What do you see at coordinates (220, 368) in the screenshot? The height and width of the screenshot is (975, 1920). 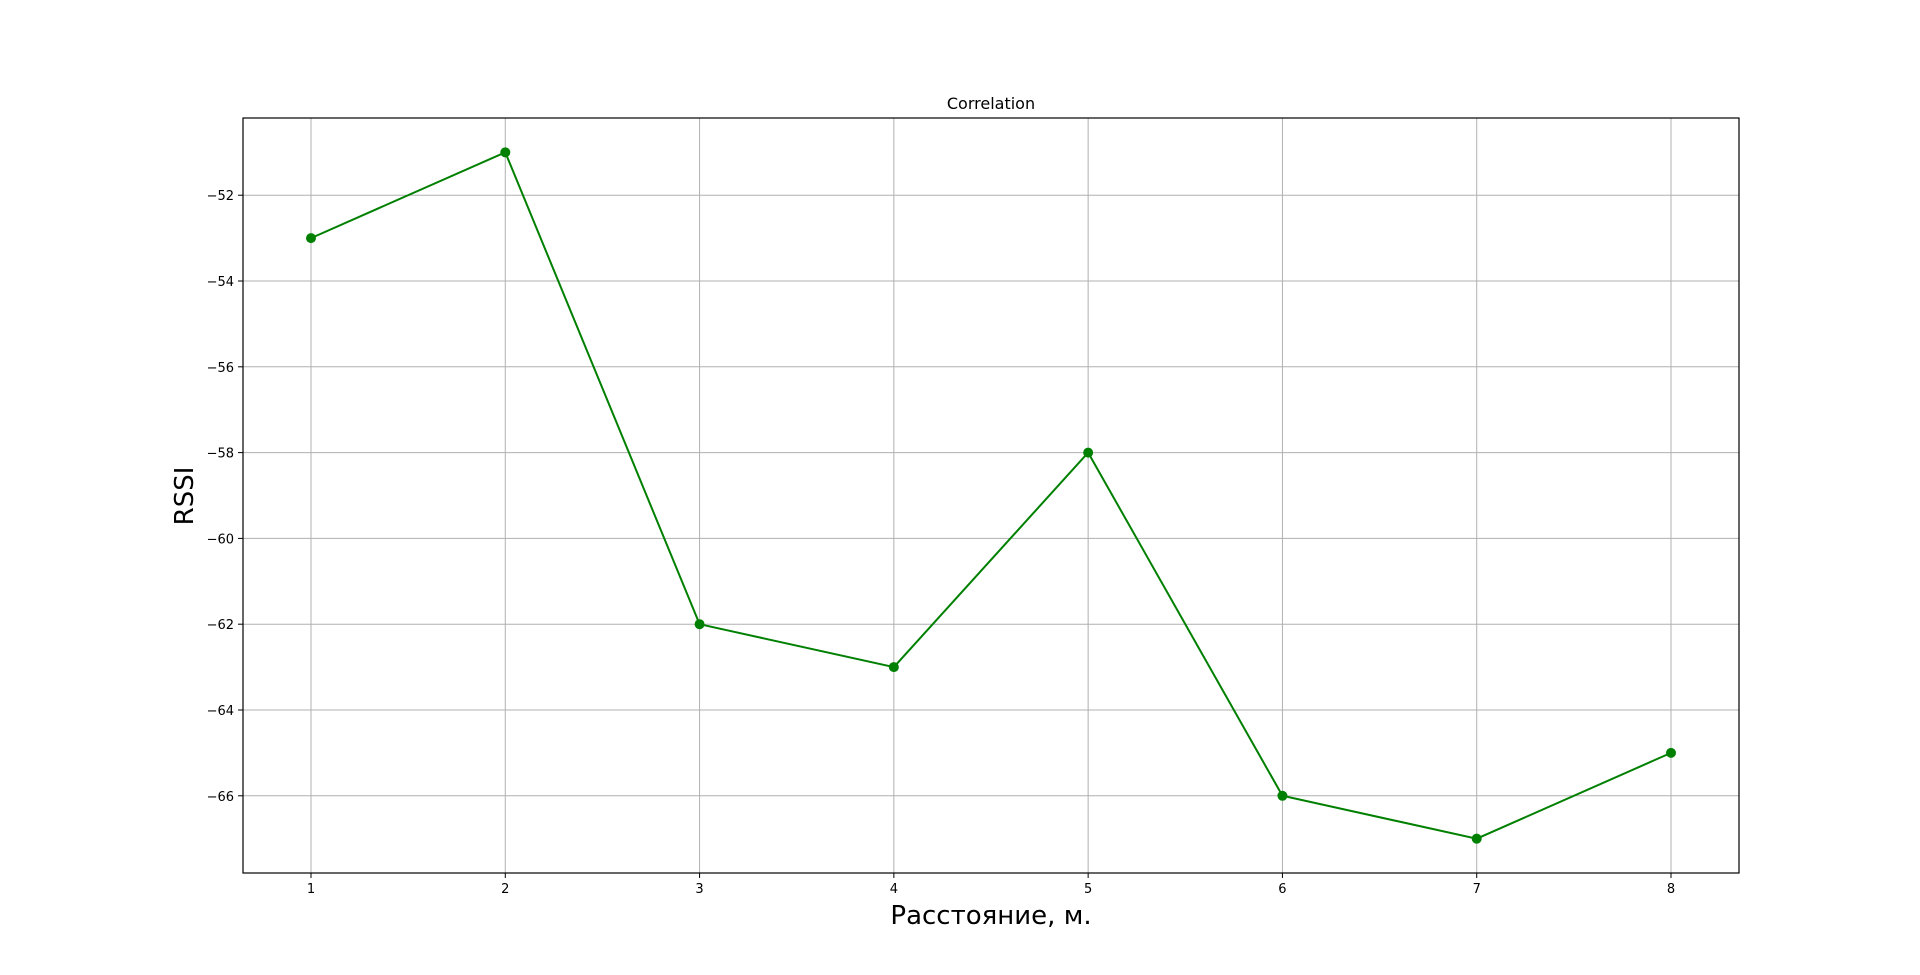 I see `y-tick-label: −56` at bounding box center [220, 368].